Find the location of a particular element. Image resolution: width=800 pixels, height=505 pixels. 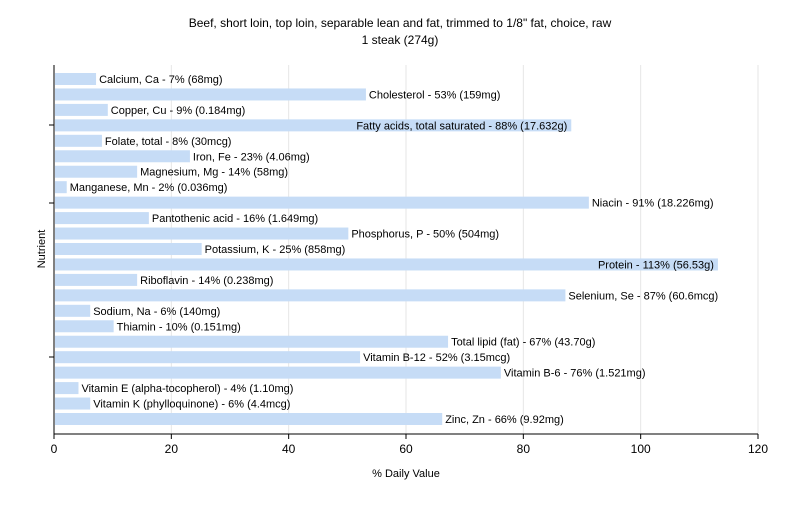

bar-label: Riboflavin - 14% (0.238mg) is located at coordinates (206, 281).